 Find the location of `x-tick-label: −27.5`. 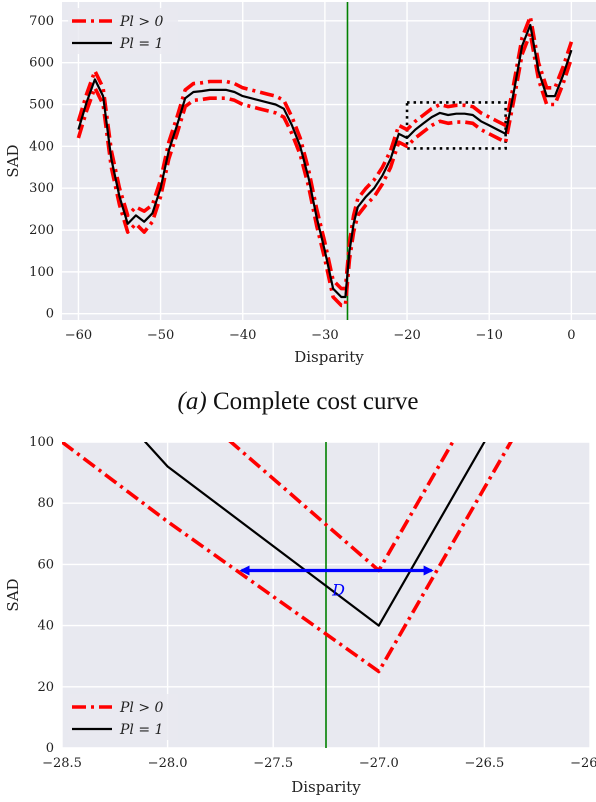

x-tick-label: −27.5 is located at coordinates (273, 763).